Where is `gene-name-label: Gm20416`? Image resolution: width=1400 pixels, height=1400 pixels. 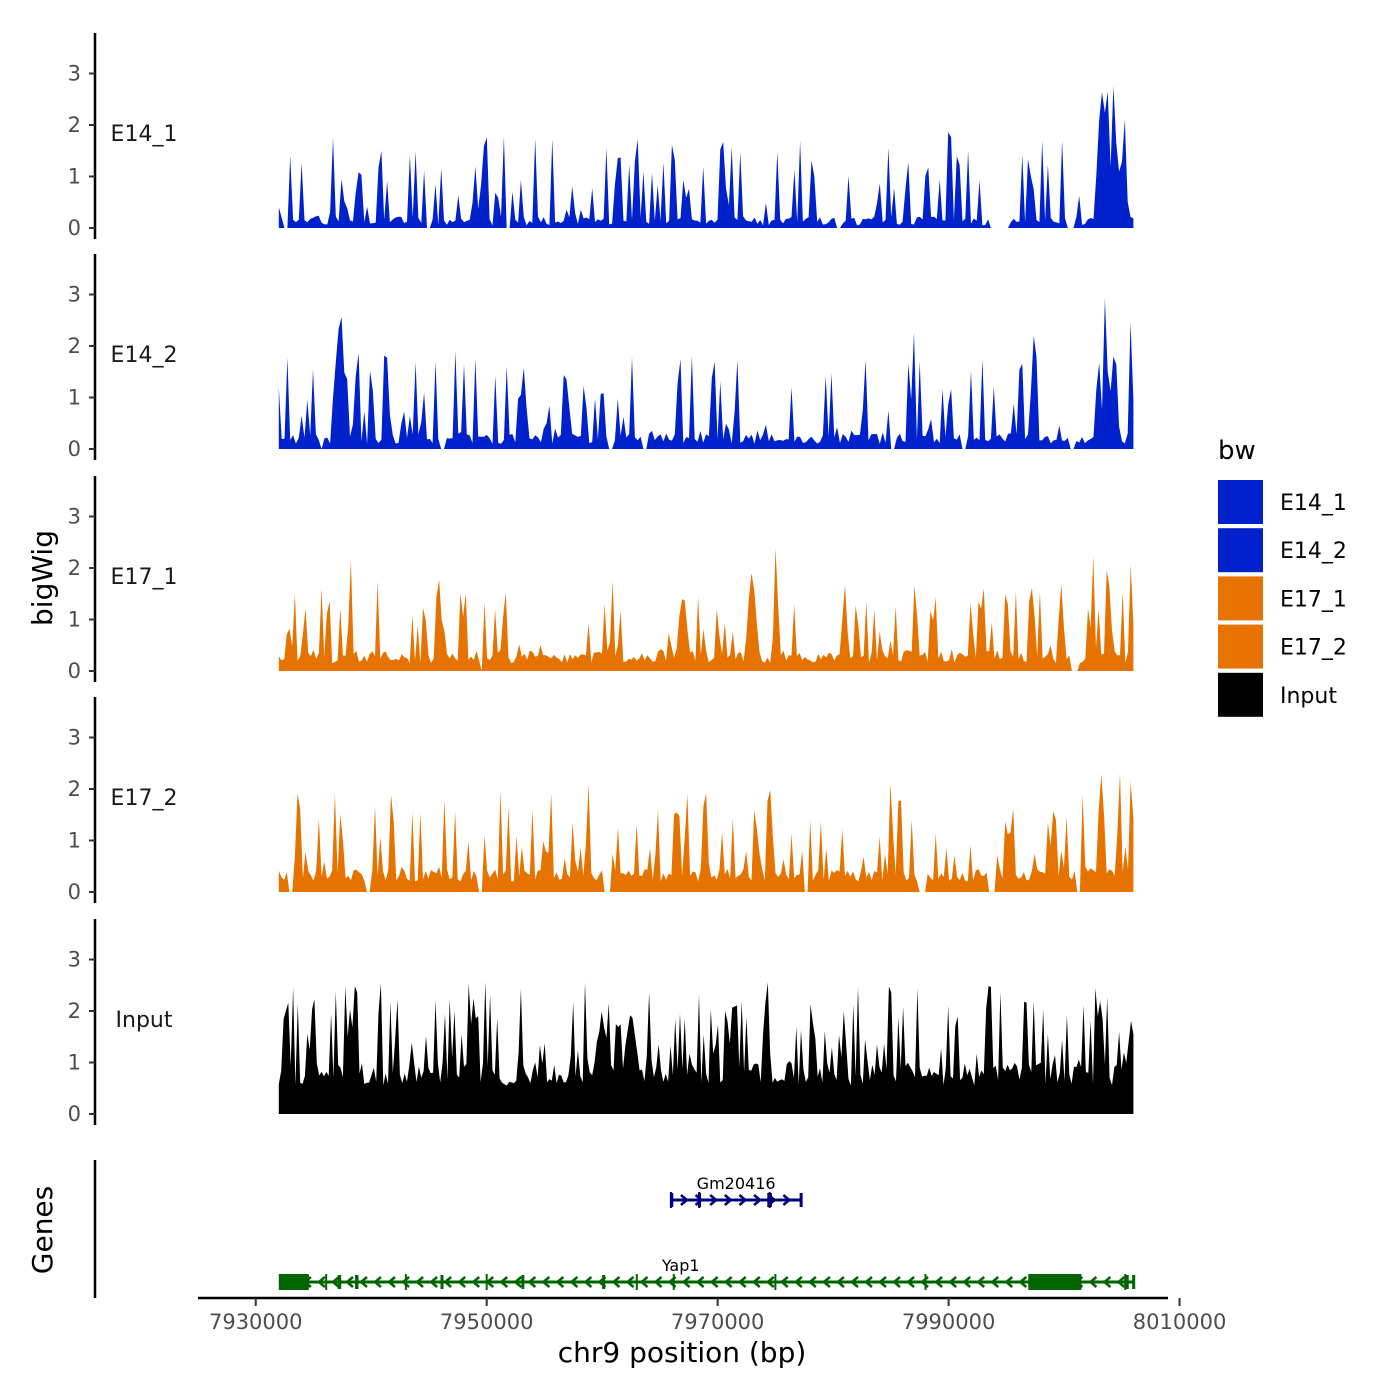
gene-name-label: Gm20416 is located at coordinates (736, 1183).